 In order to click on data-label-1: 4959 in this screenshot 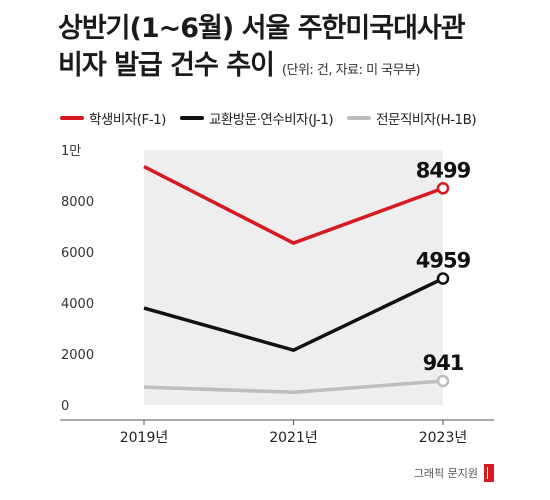, I will do `click(443, 261)`.